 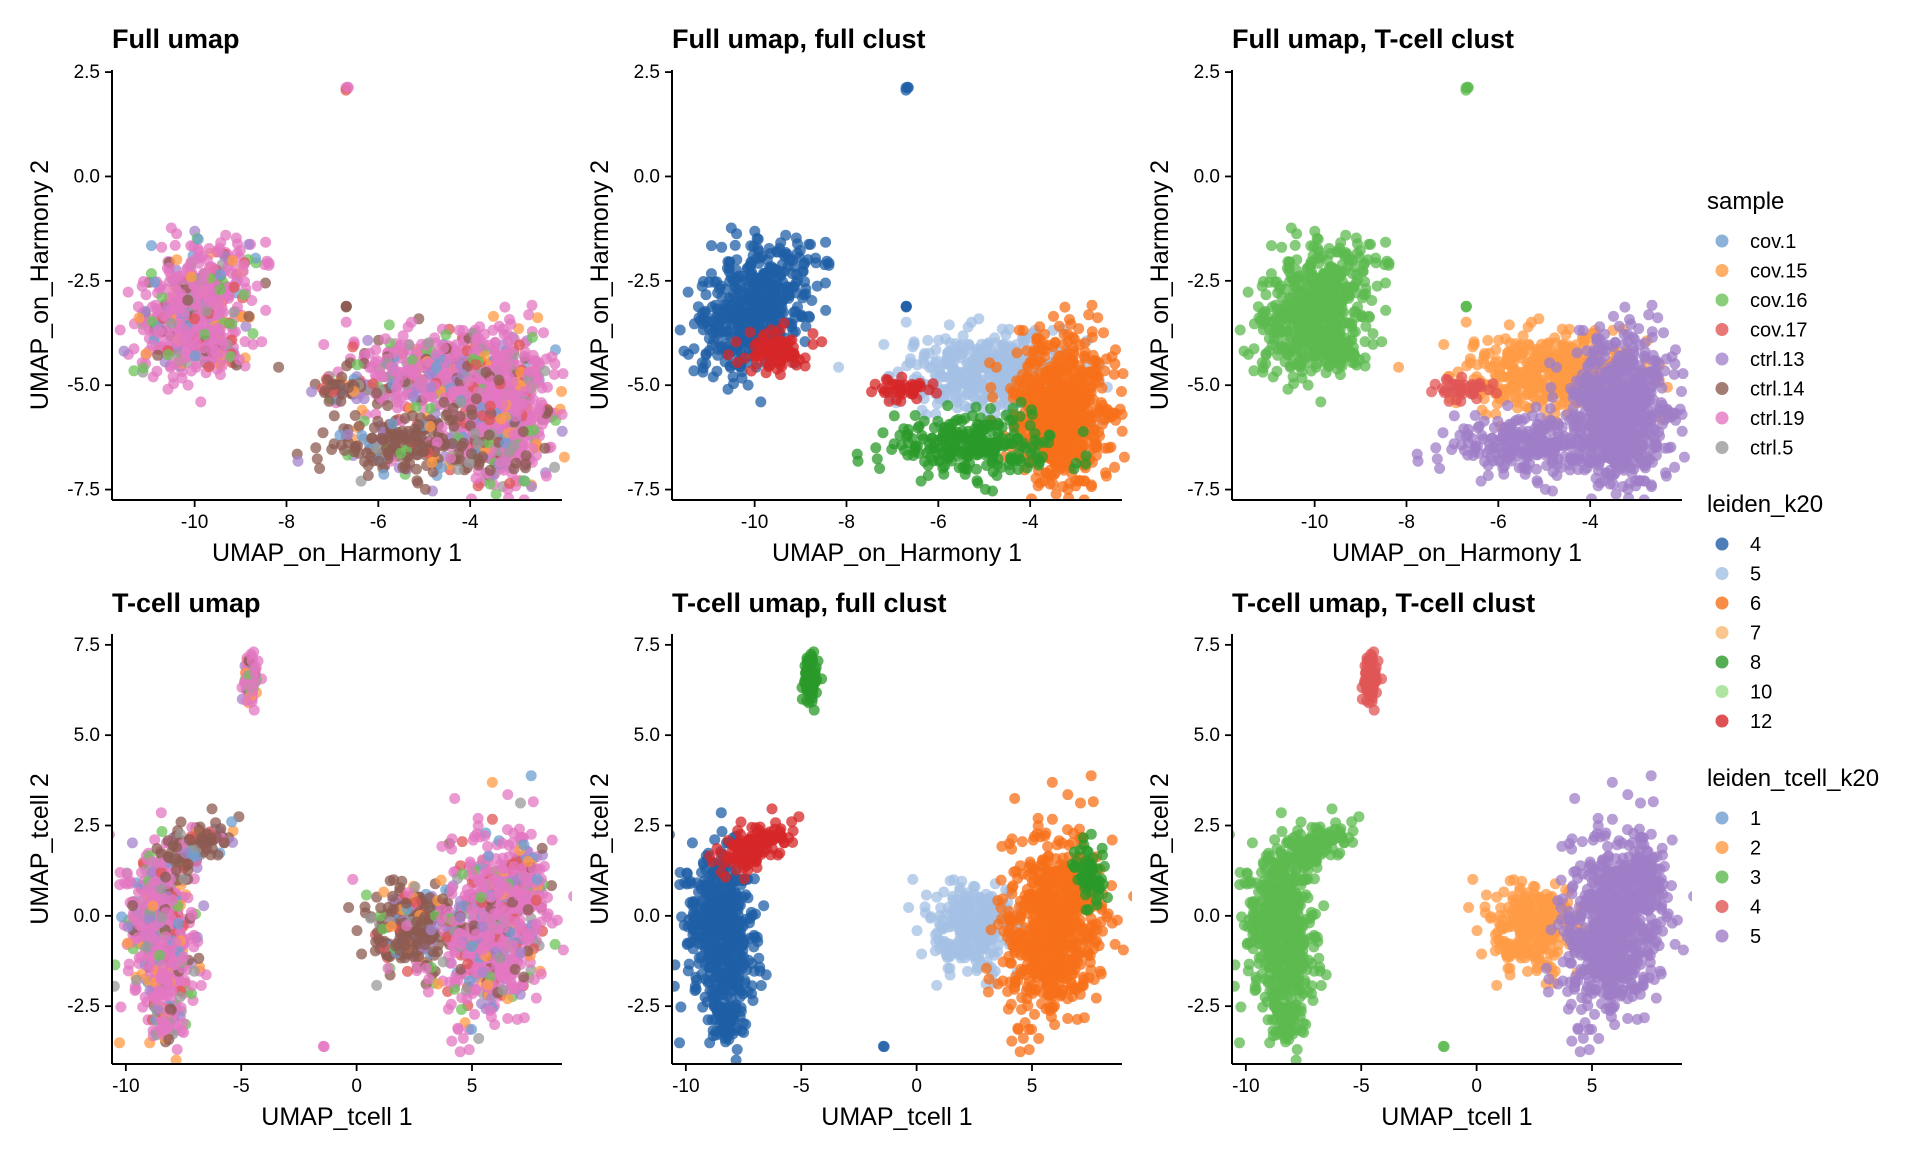 What do you see at coordinates (1030, 522) in the screenshot?
I see `x-tick-label: -4` at bounding box center [1030, 522].